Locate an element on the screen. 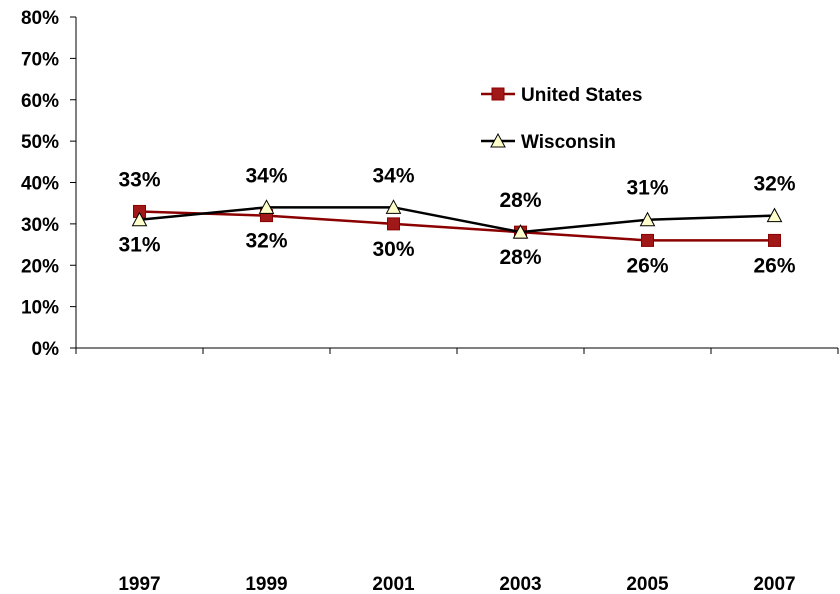 The image size is (840, 594). wisconsin-data-label: 28% is located at coordinates (520, 200).